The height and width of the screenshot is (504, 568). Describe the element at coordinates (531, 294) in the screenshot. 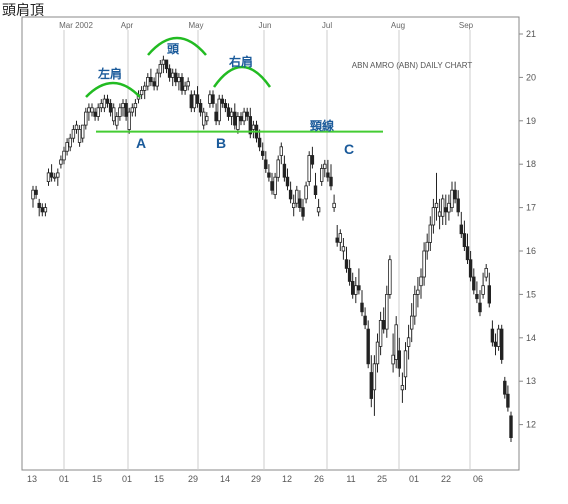

I see `y-tick-label: 15` at that location.